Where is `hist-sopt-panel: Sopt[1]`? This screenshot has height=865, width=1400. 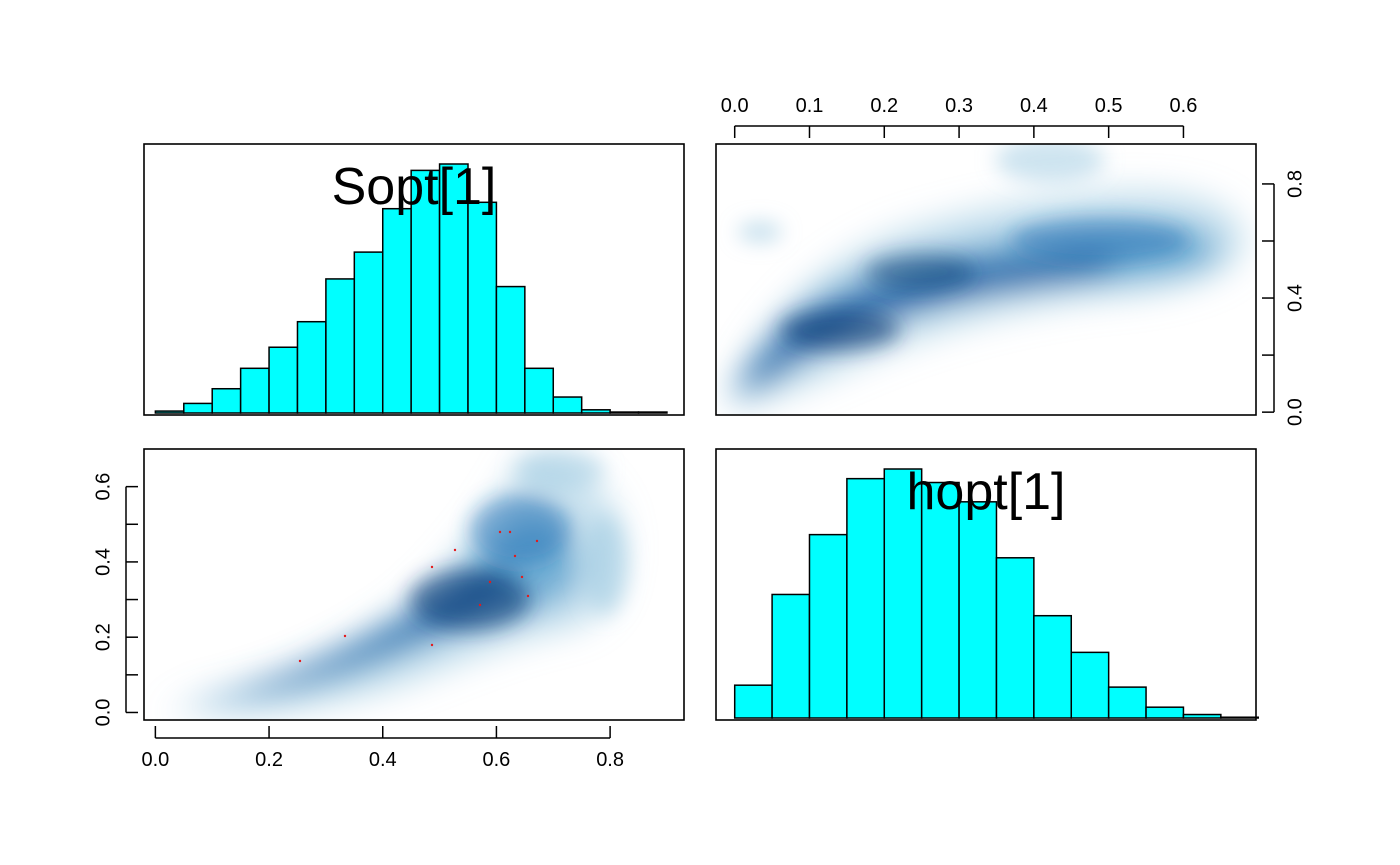
hist-sopt-panel: Sopt[1] is located at coordinates (414, 279).